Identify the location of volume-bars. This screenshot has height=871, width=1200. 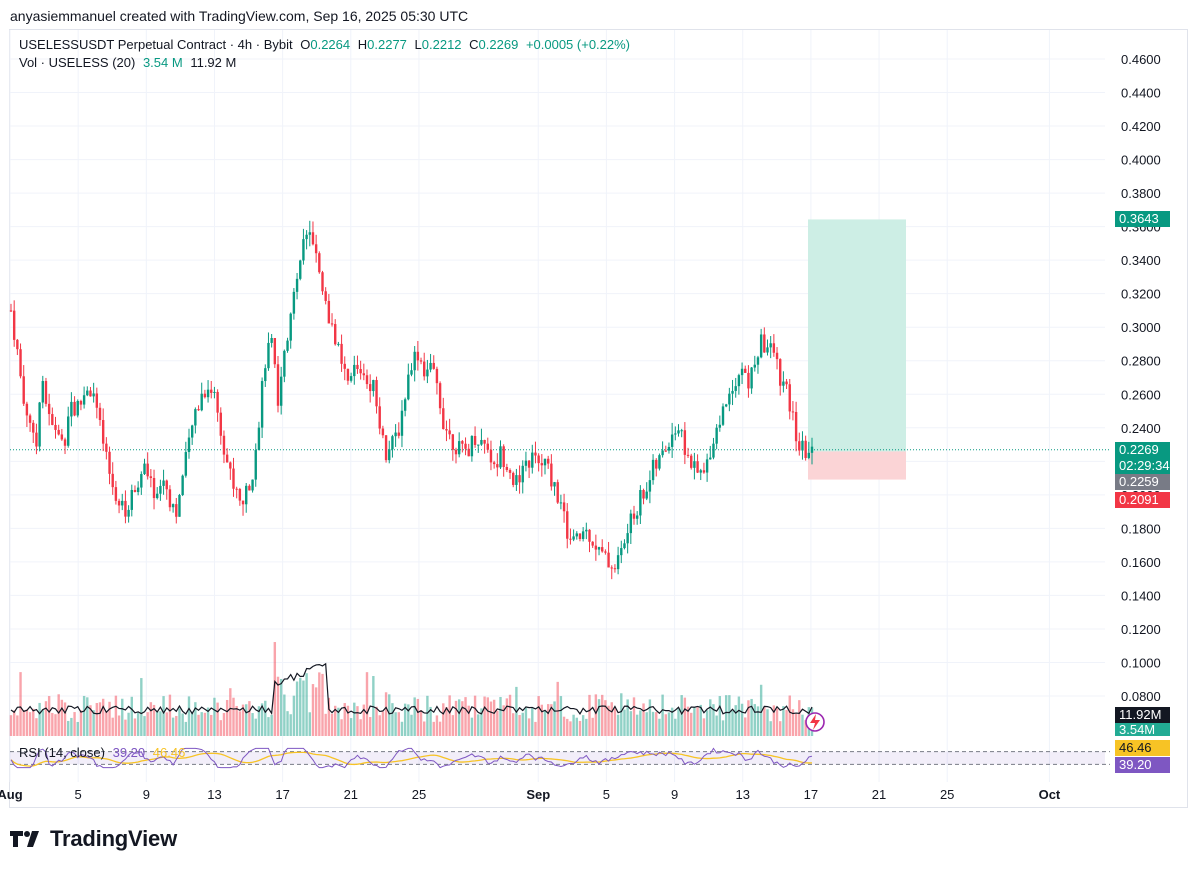
(411, 689).